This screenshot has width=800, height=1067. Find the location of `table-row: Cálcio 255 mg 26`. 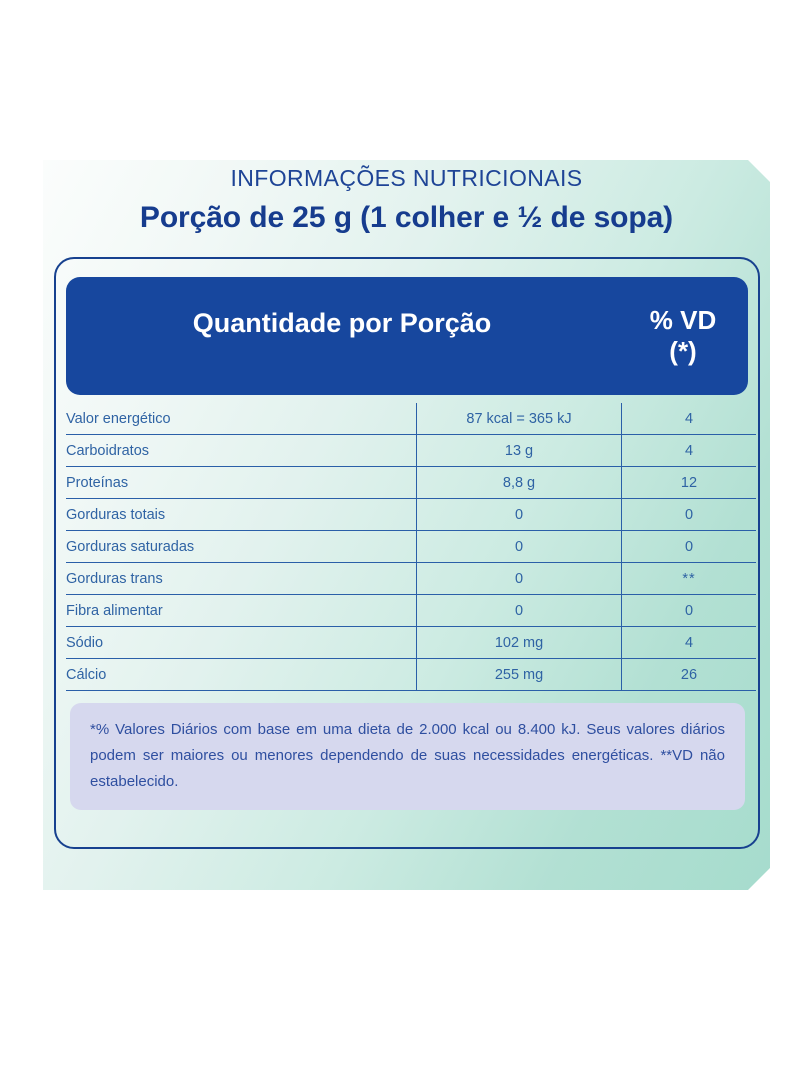

table-row: Cálcio 255 mg 26 is located at coordinates (411, 674).